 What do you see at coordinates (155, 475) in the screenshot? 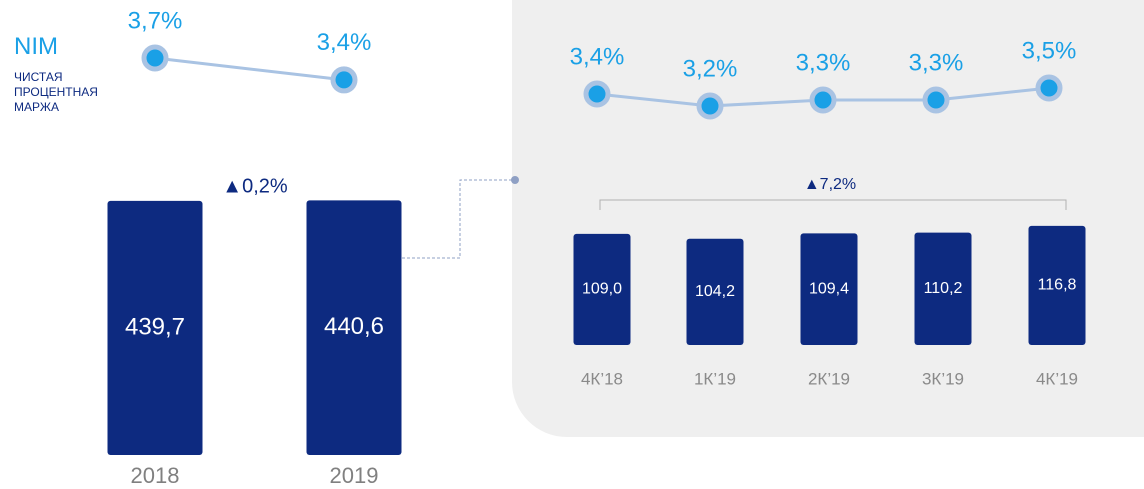
I see `x-tick-label: 2018` at bounding box center [155, 475].